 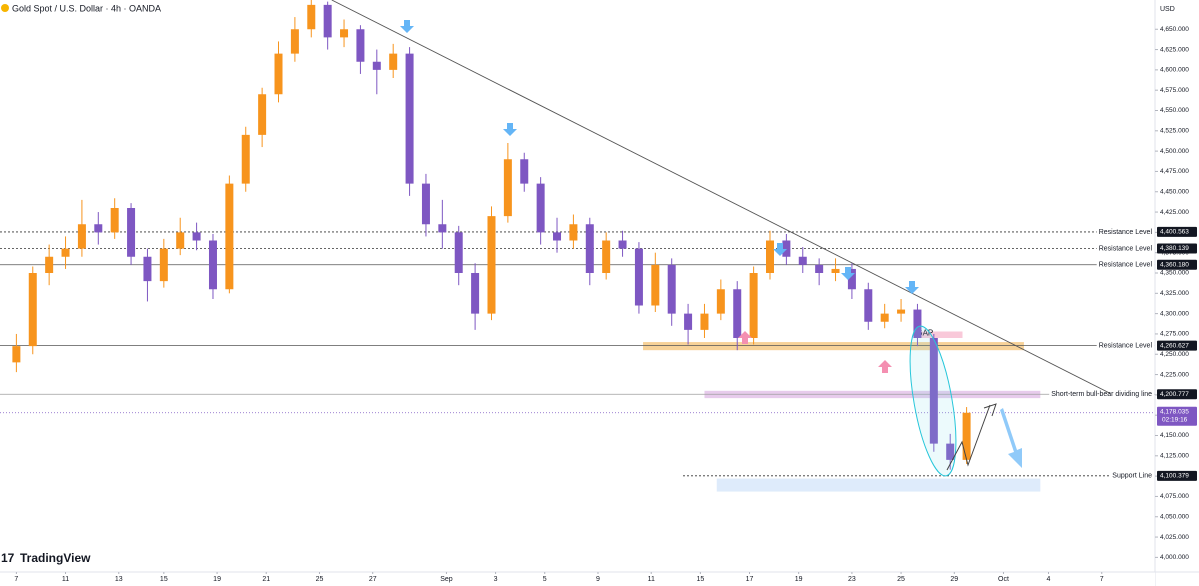 What do you see at coordinates (1174, 264) in the screenshot?
I see `level-price-label: 4,360.180` at bounding box center [1174, 264].